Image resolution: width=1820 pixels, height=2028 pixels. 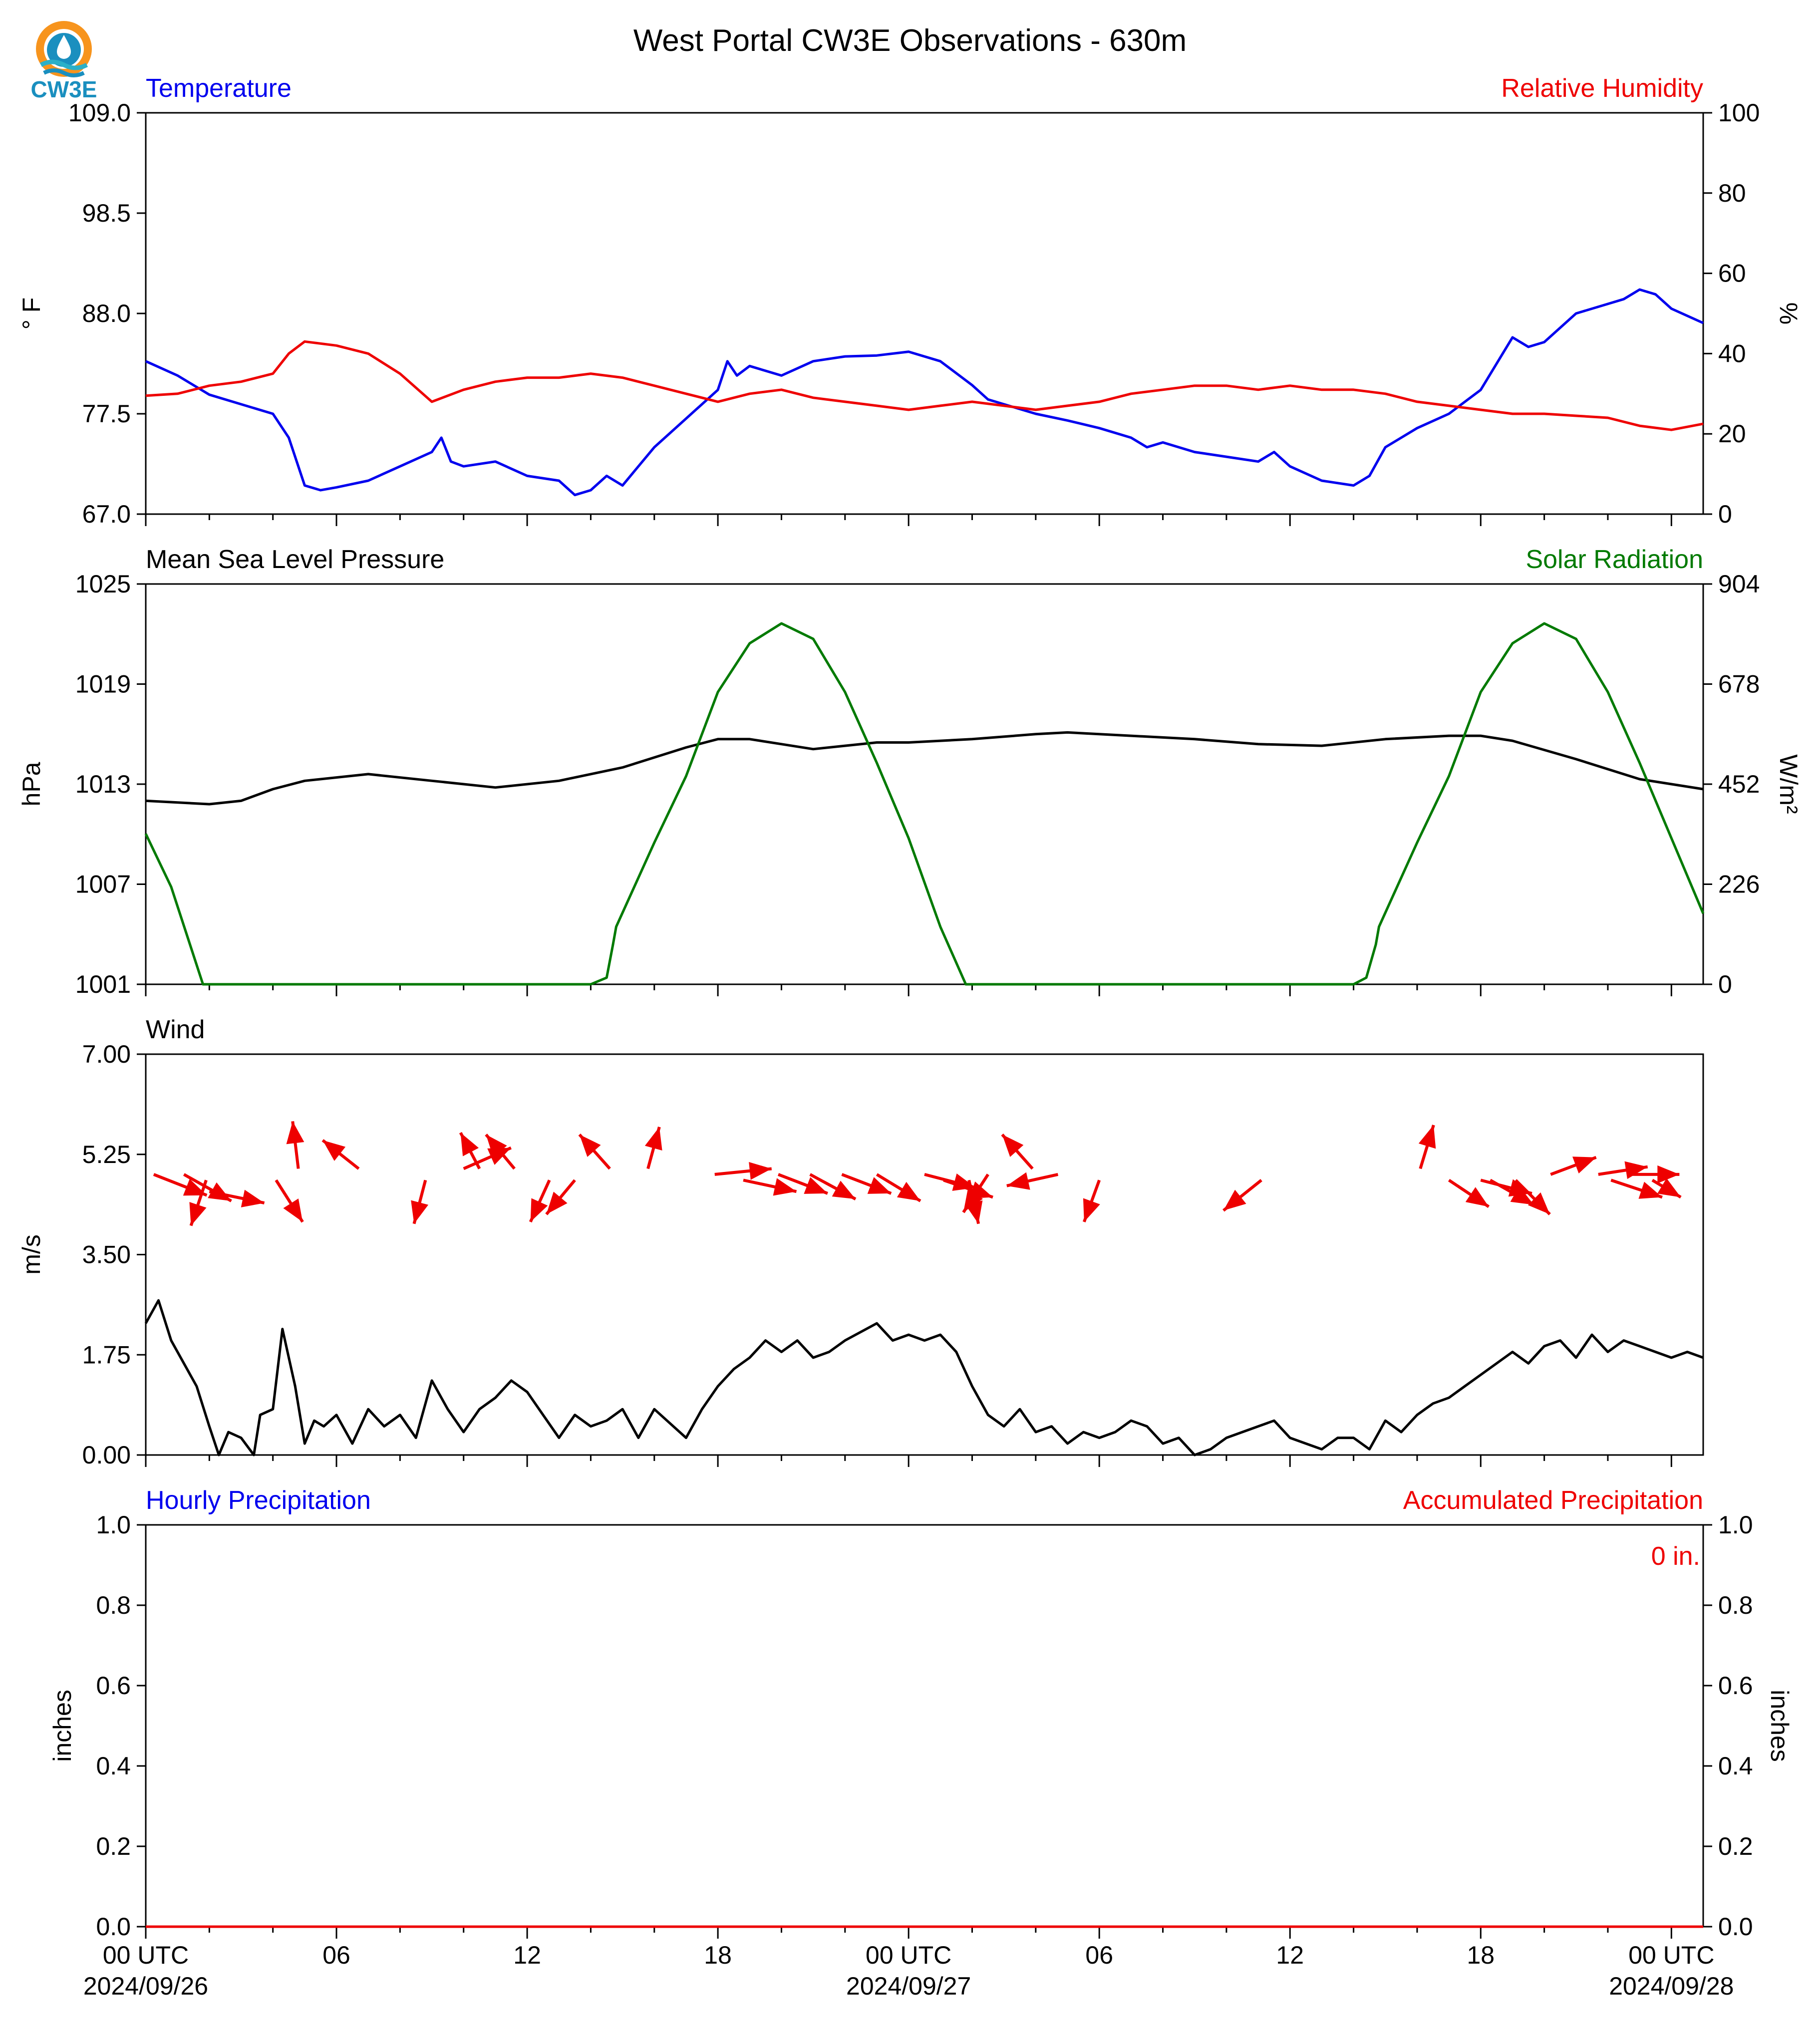 What do you see at coordinates (924, 768) in the screenshot?
I see `series-mean-sea-level-pressure` at bounding box center [924, 768].